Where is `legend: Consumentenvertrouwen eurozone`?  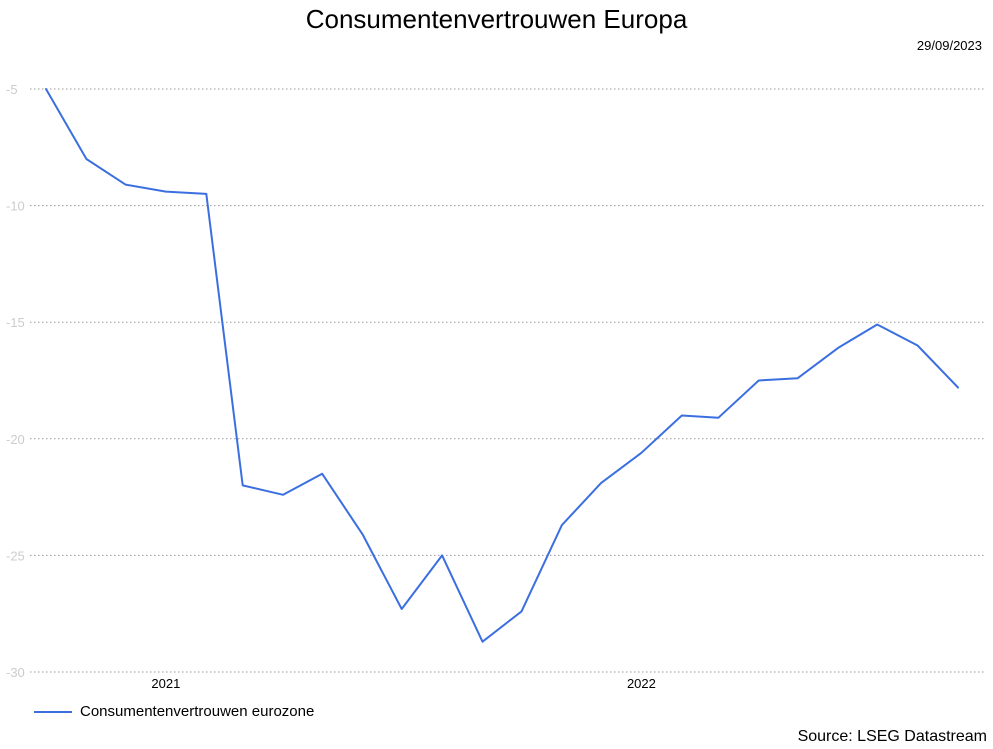 legend: Consumentenvertrouwen eurozone is located at coordinates (174, 711).